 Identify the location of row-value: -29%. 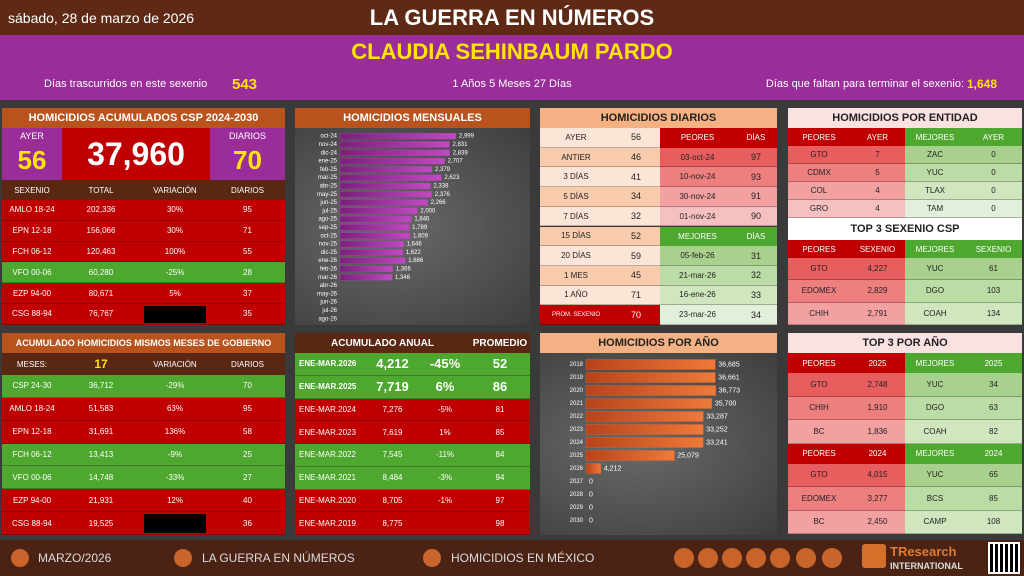
(175, 386).